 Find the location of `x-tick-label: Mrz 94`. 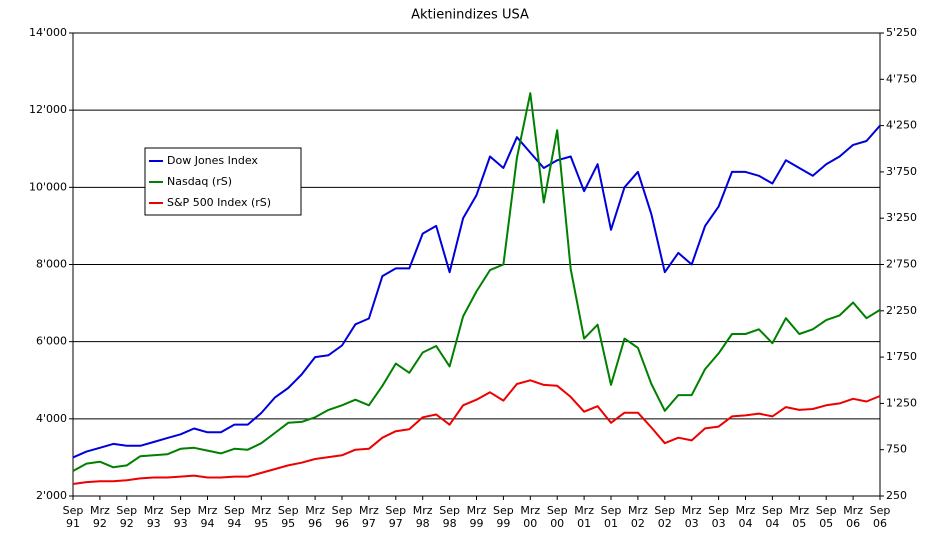

x-tick-label: Mrz 94 is located at coordinates (207, 517).